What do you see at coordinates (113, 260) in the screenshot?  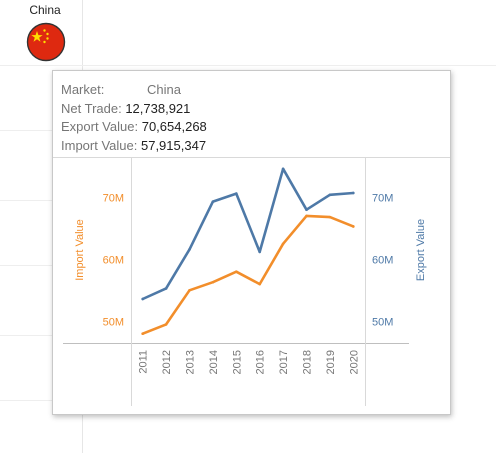 I see `left-axis-tick-label: 60M` at bounding box center [113, 260].